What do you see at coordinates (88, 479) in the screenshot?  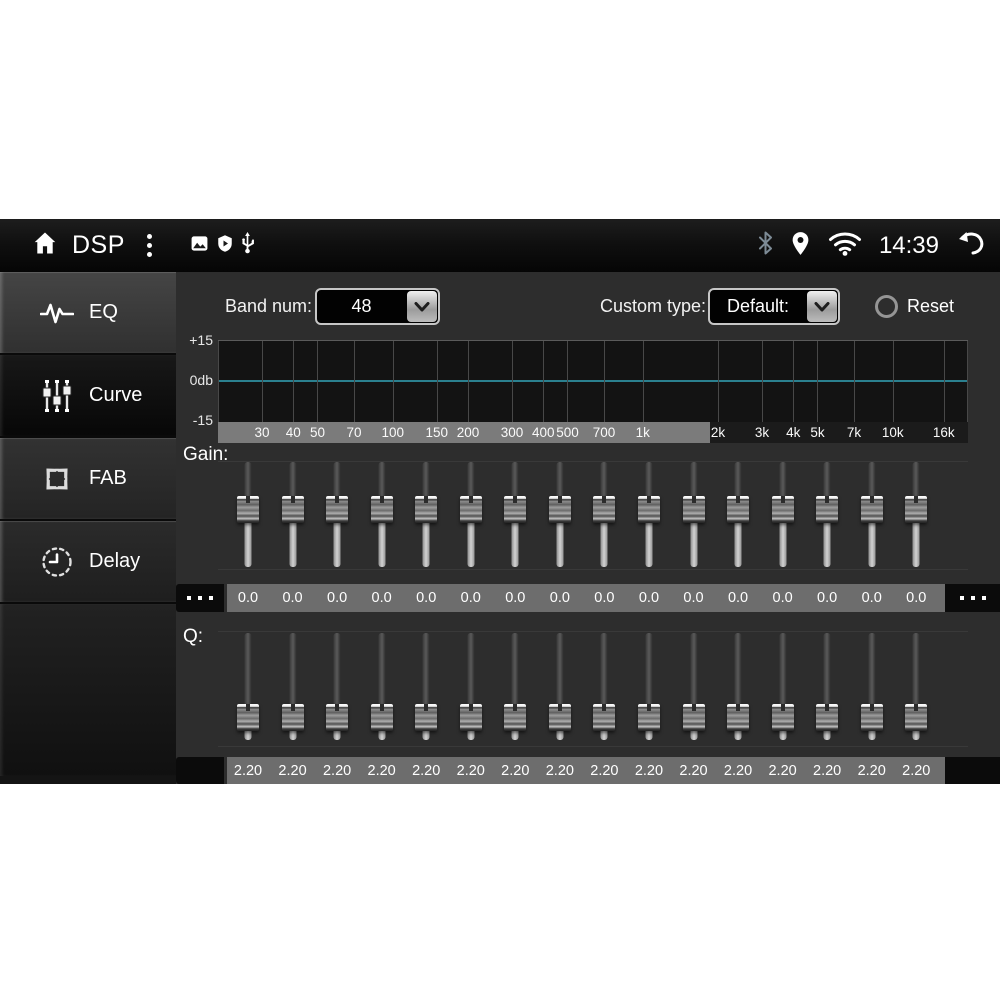 I see `sidebar-item-fab: FAB` at bounding box center [88, 479].